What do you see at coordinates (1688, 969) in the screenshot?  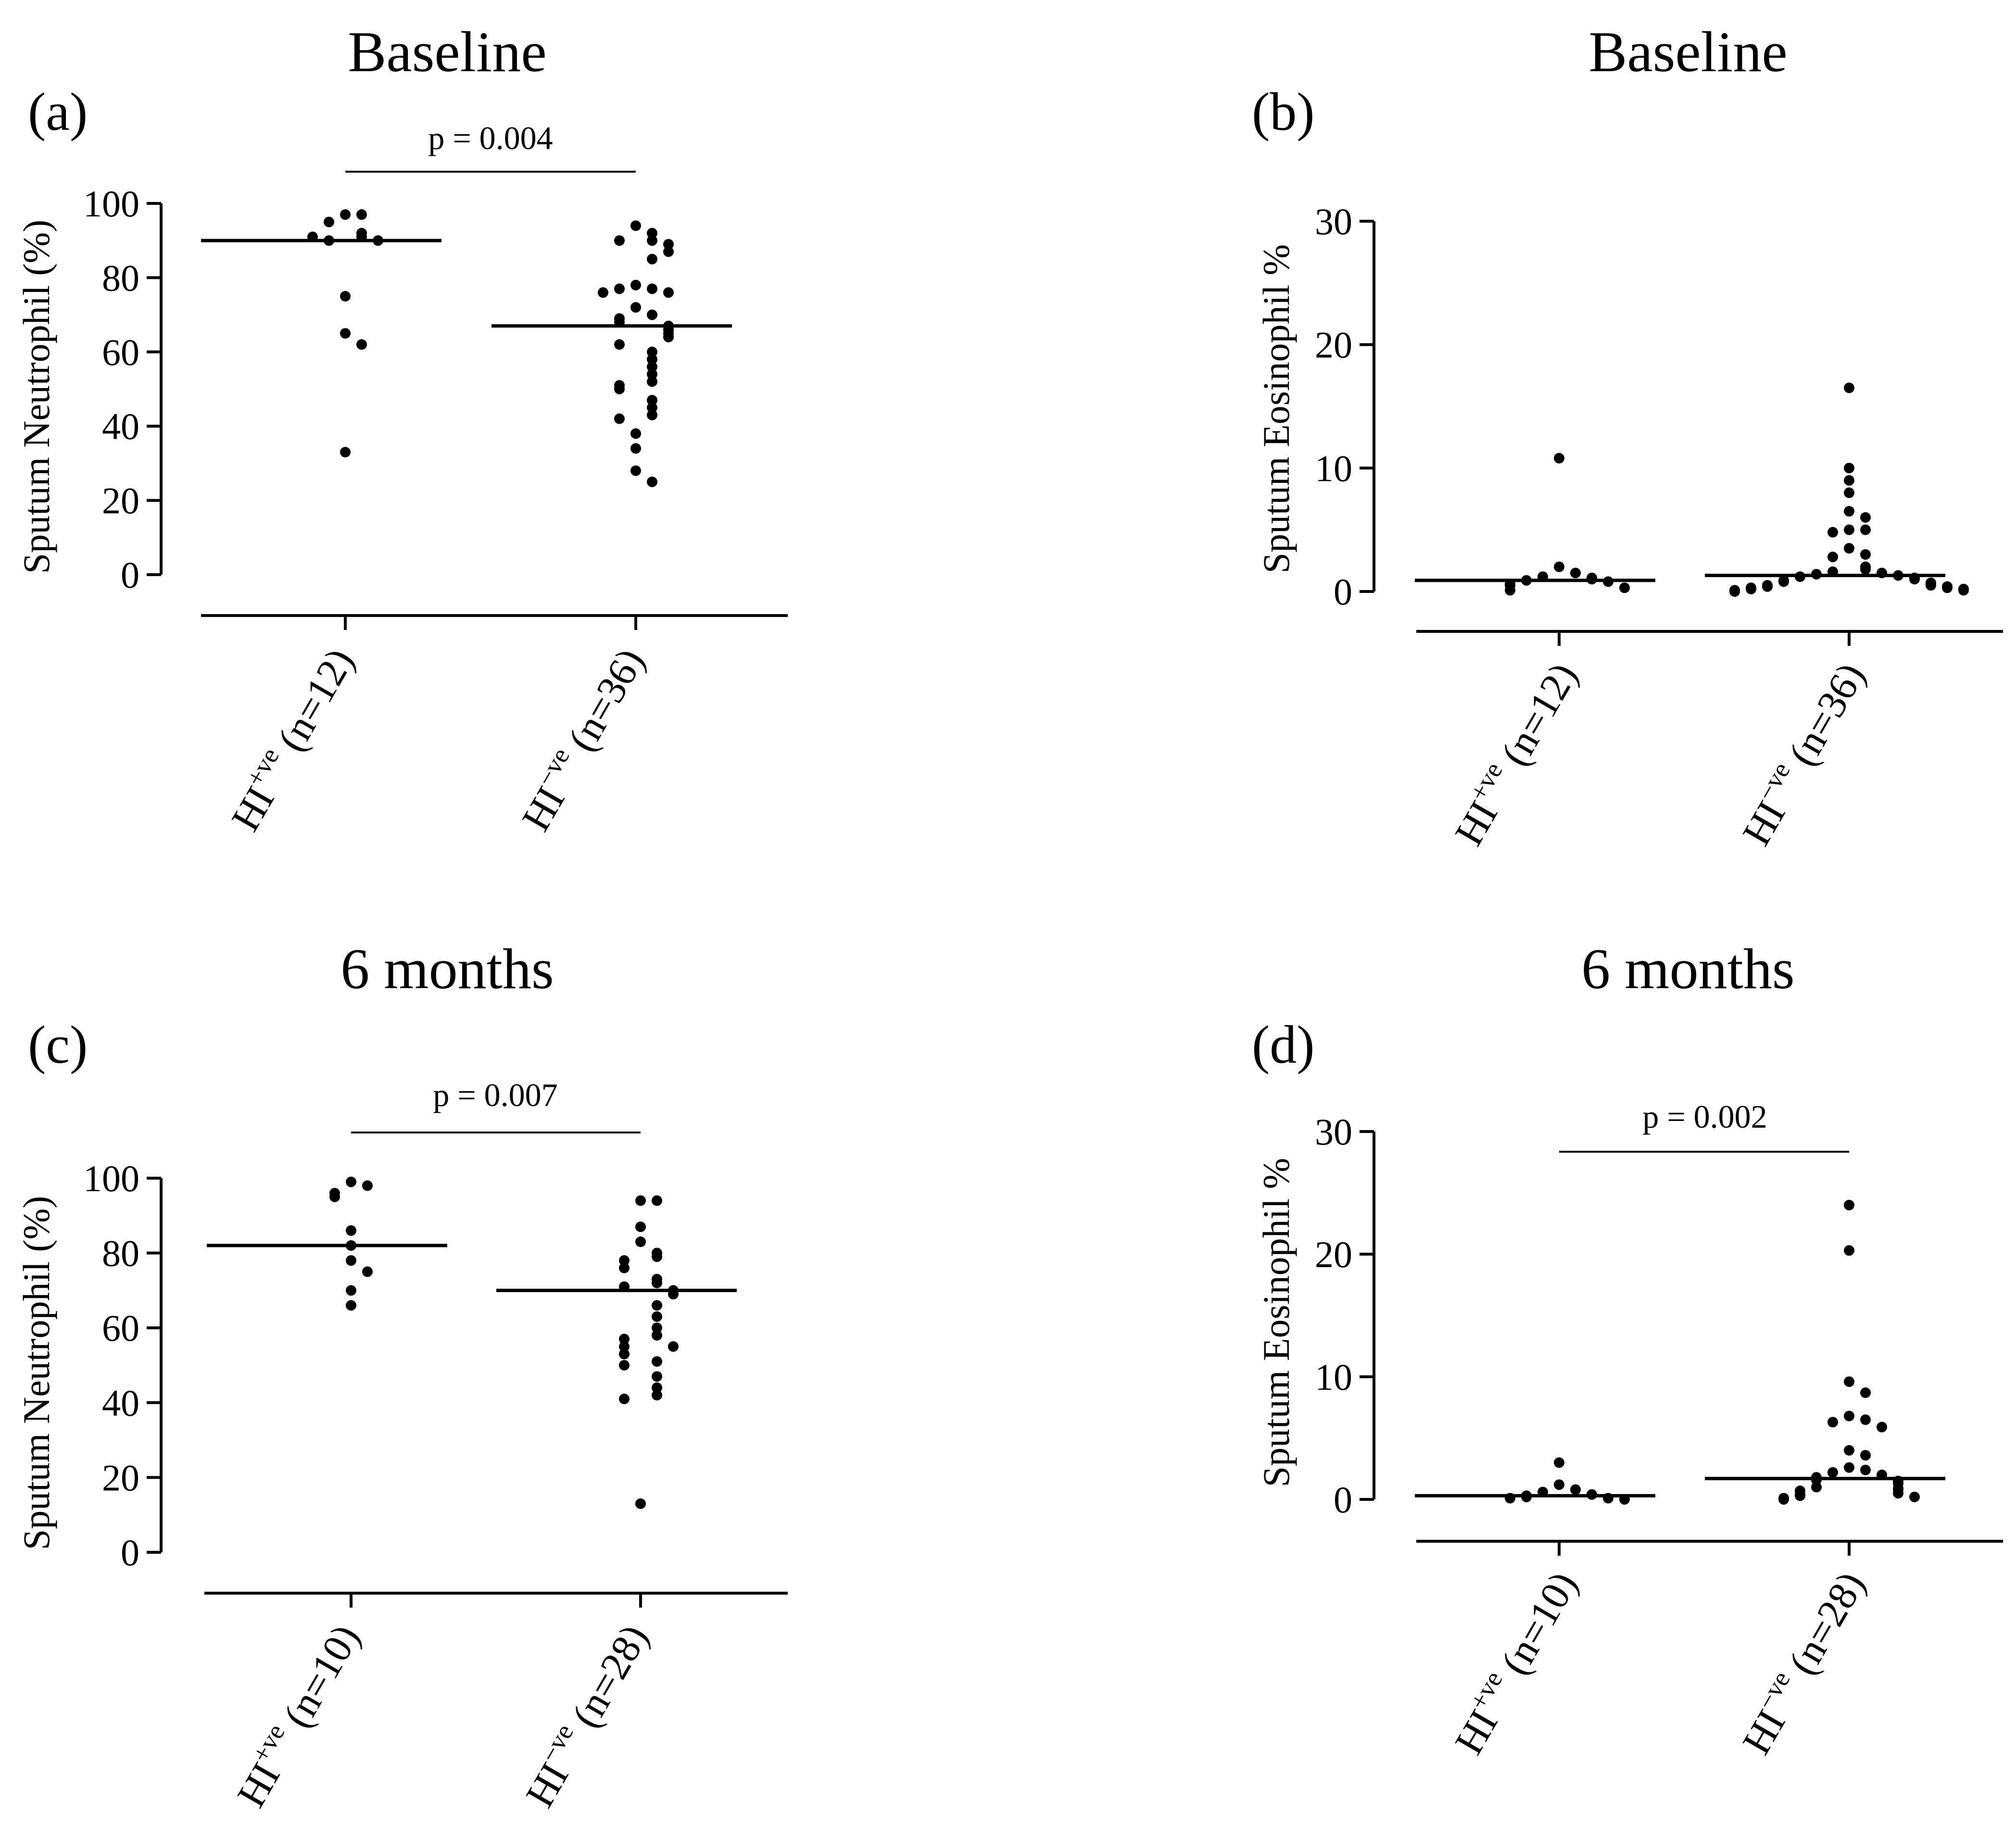 I see `panel-d-title: 6 months` at bounding box center [1688, 969].